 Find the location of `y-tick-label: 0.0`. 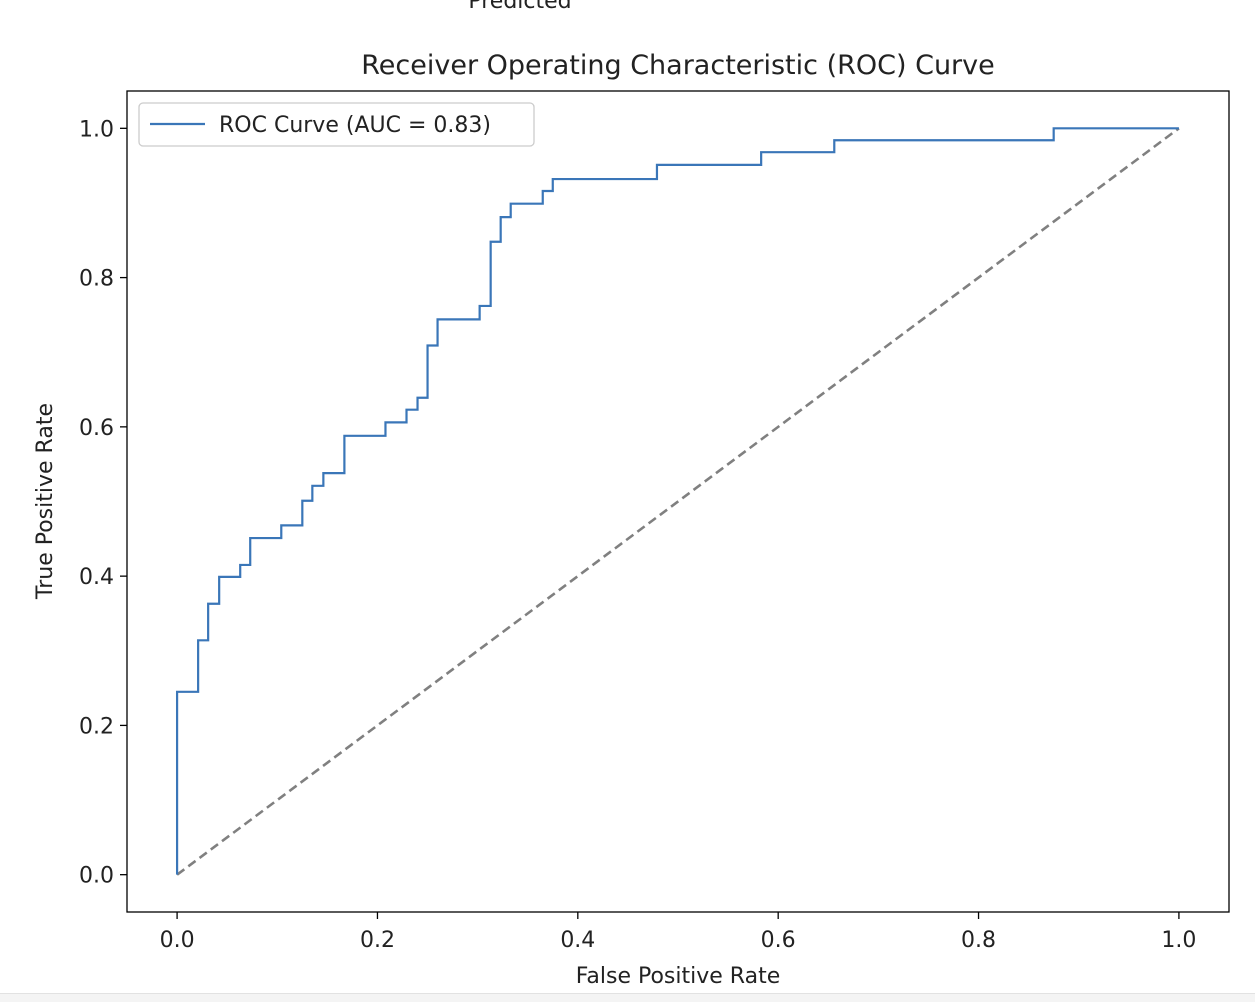

y-tick-label: 0.0 is located at coordinates (96, 876).